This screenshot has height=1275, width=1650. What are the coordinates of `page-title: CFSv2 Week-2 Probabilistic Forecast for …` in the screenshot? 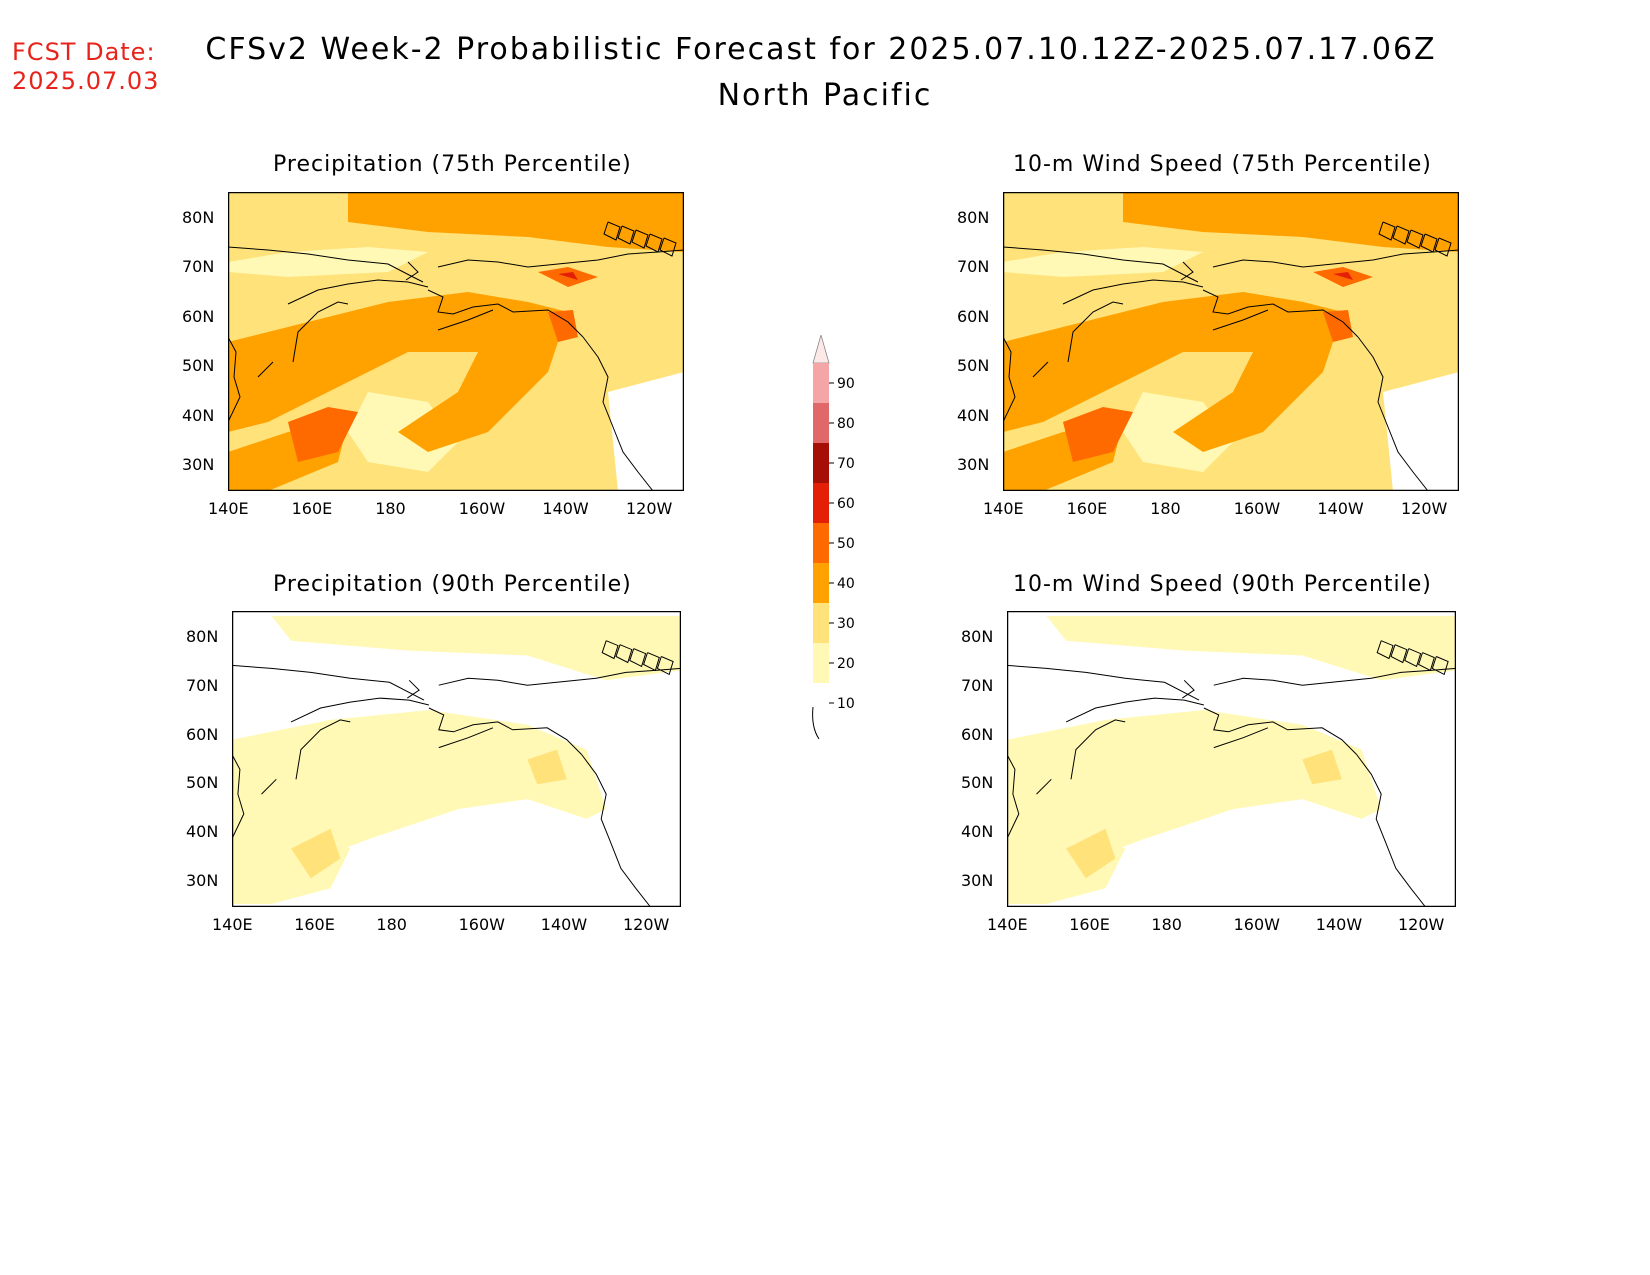 It's located at (821, 49).